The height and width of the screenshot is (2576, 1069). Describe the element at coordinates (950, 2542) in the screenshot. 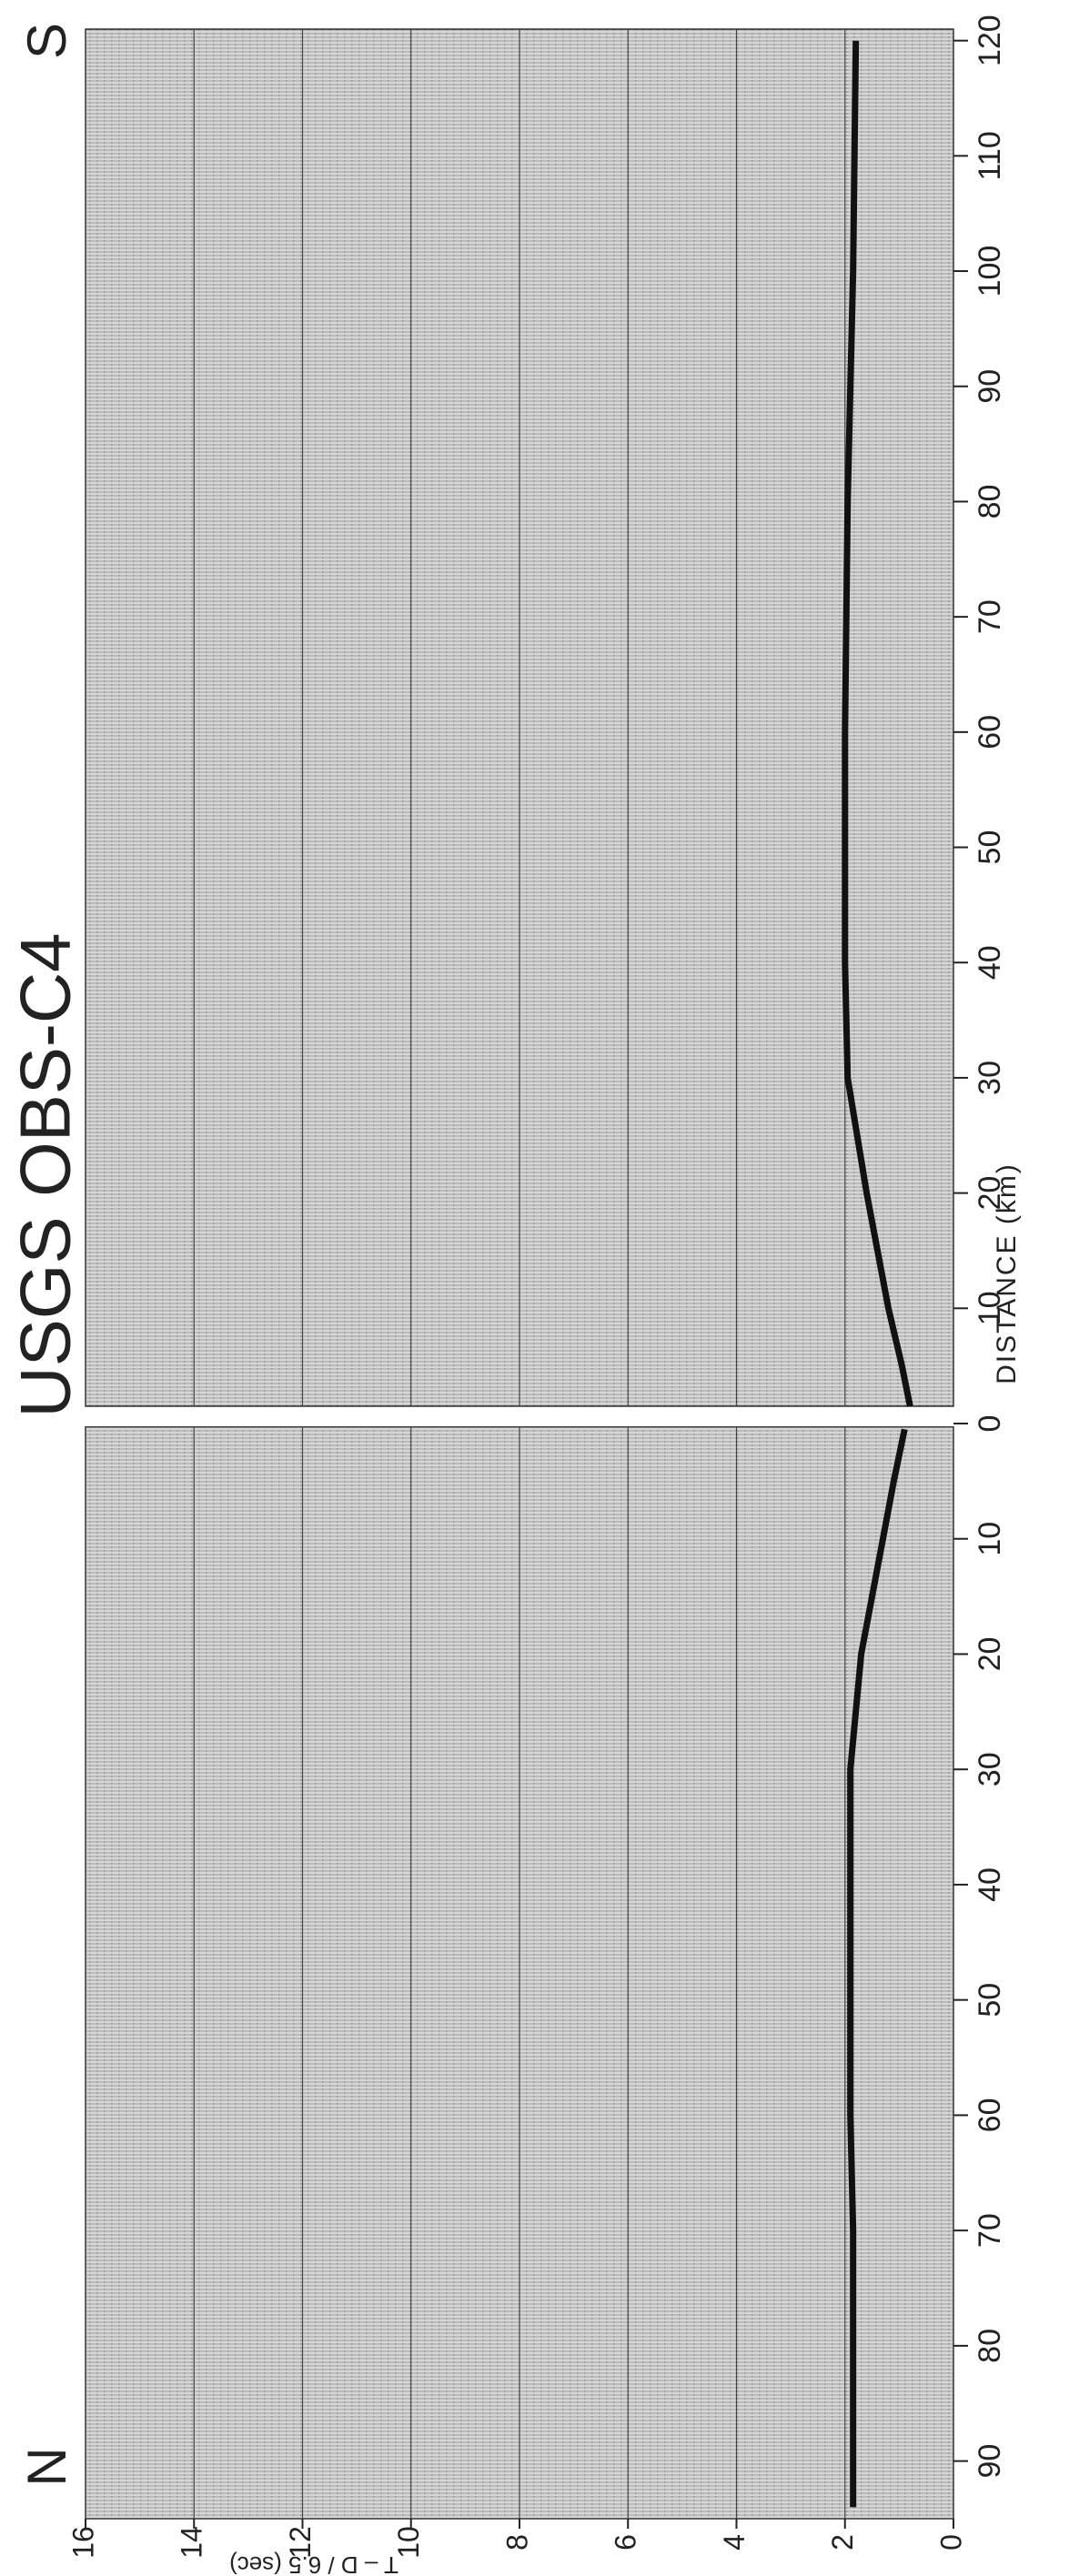

I see `y-tick-label: 0` at that location.